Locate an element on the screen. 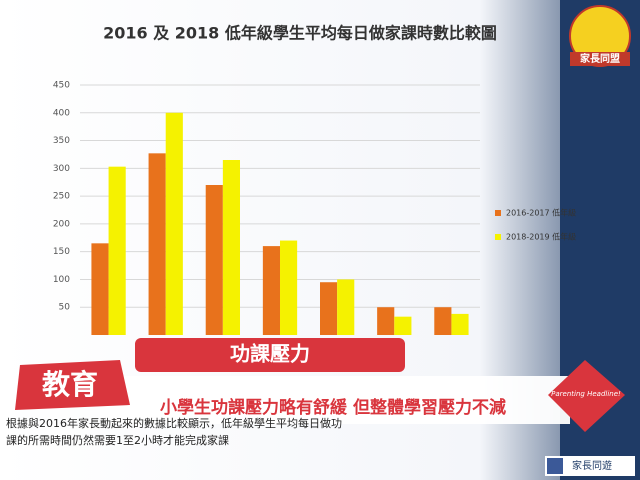  y-tick-label: 450 is located at coordinates (61, 86).